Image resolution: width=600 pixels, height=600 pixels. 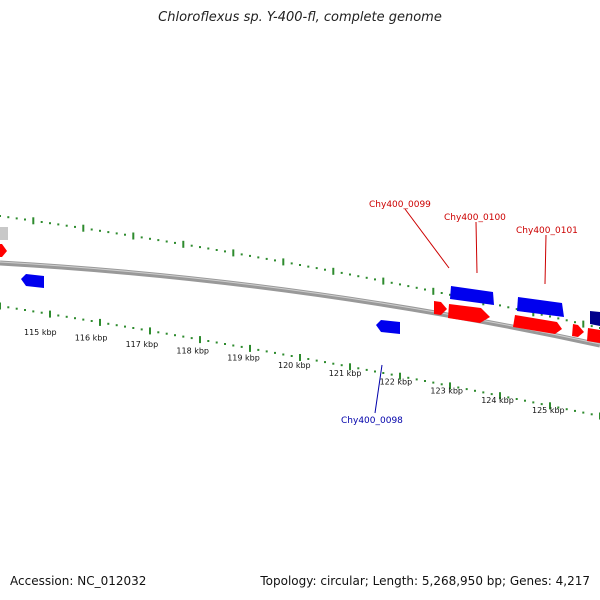 I want to click on scale-label: 125 kbp, so click(x=548, y=410).